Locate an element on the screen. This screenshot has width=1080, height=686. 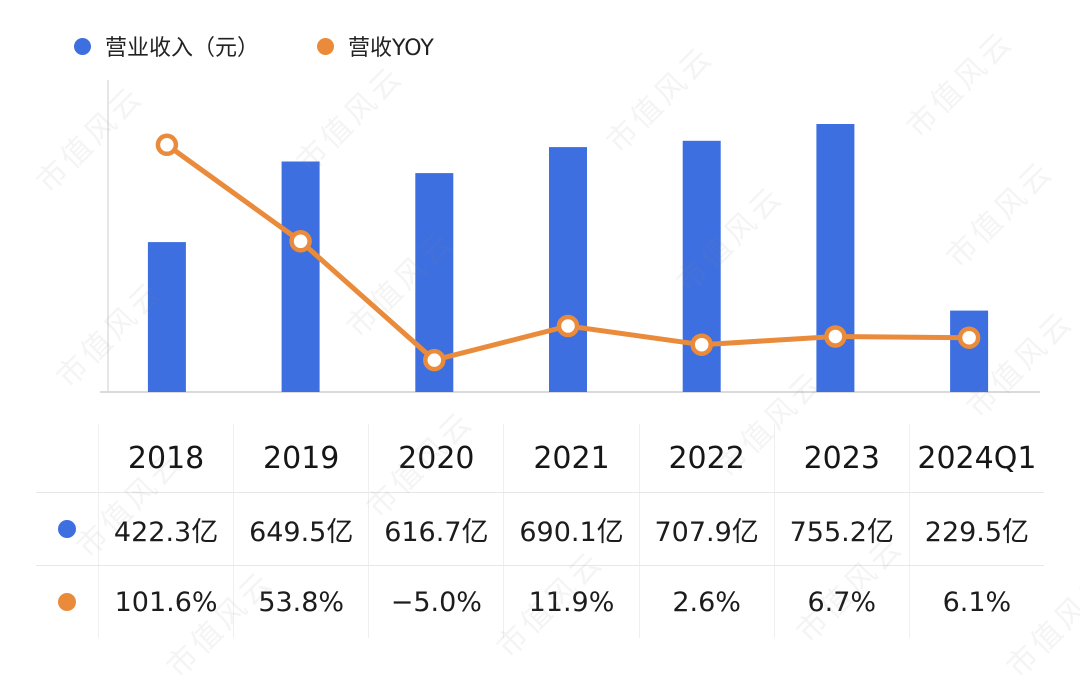
revenue-row-dot is located at coordinates (67, 529).